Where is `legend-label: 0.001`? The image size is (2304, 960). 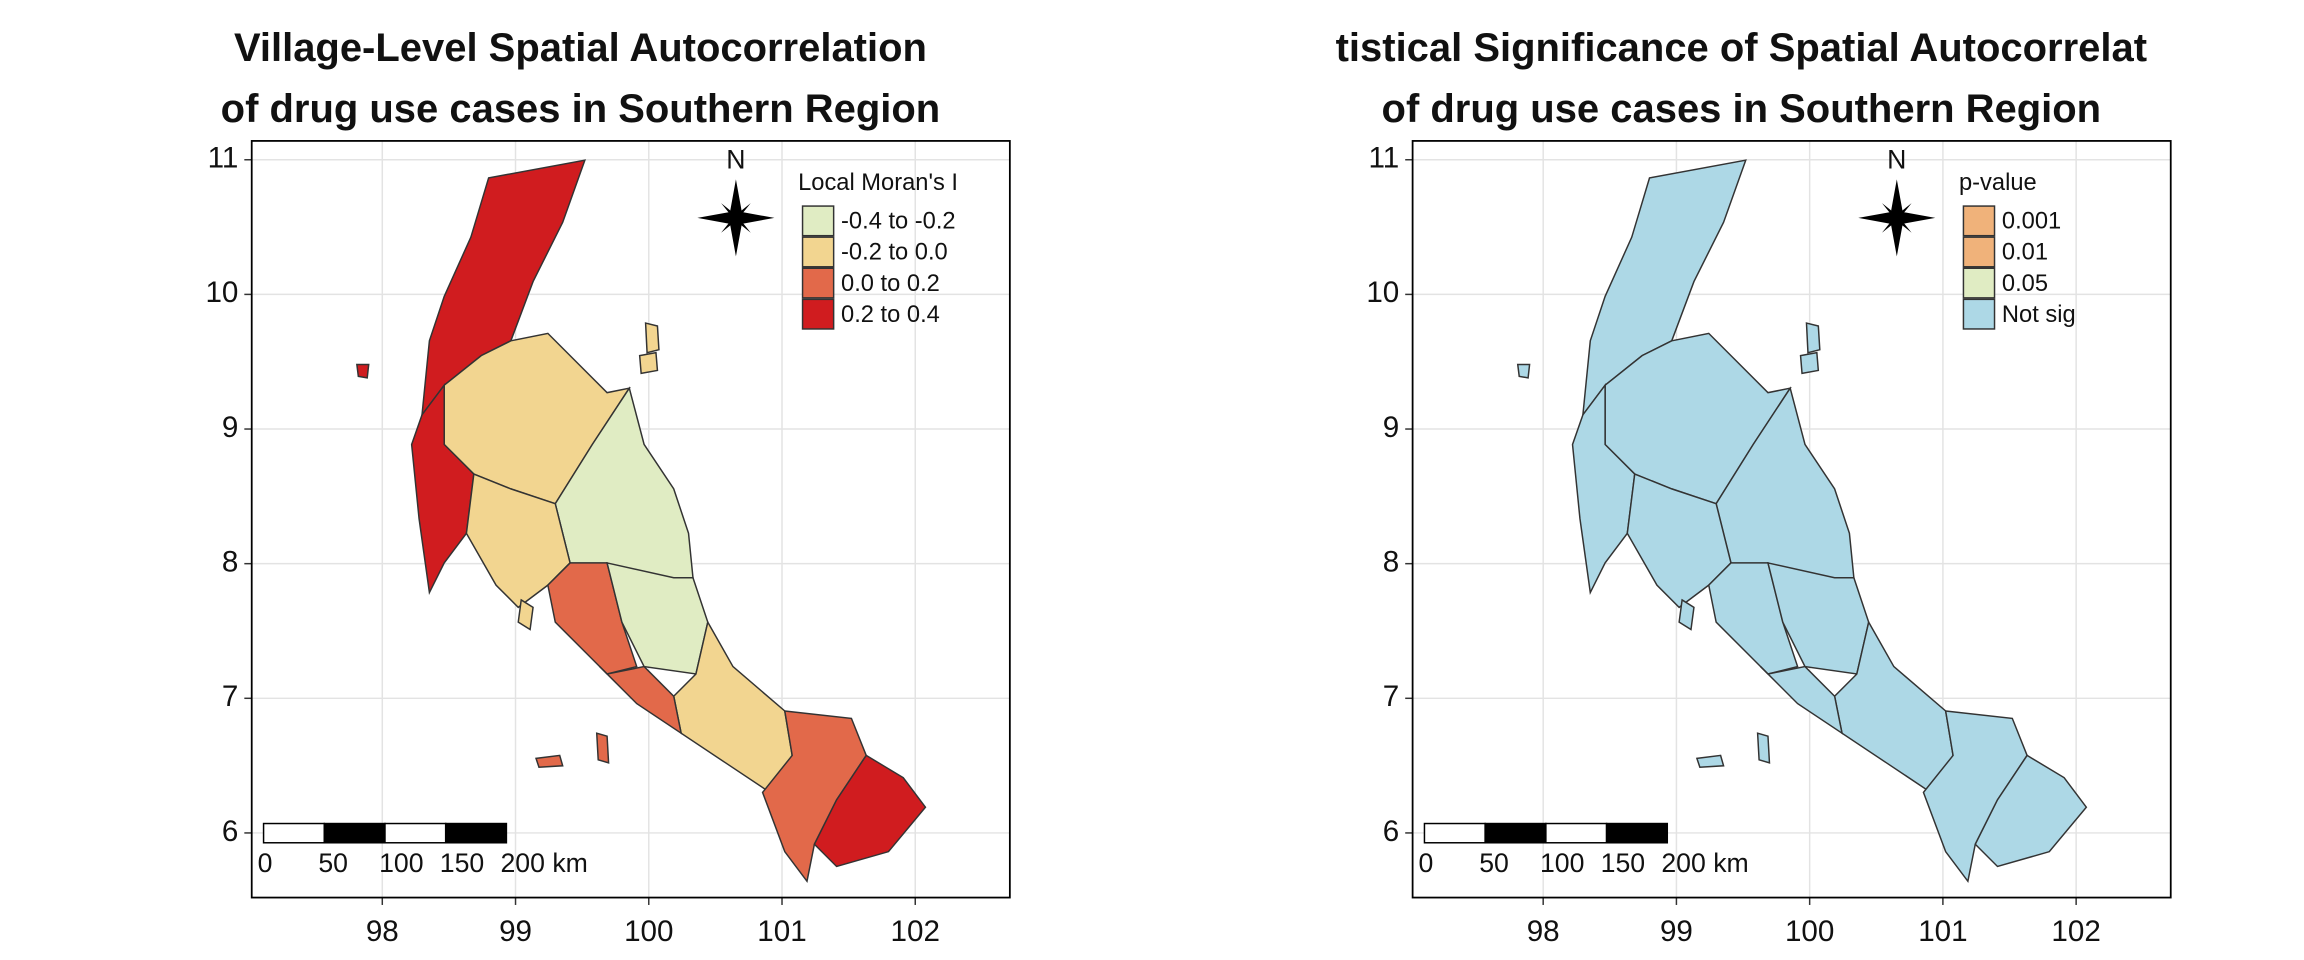 legend-label: 0.001 is located at coordinates (2031, 222).